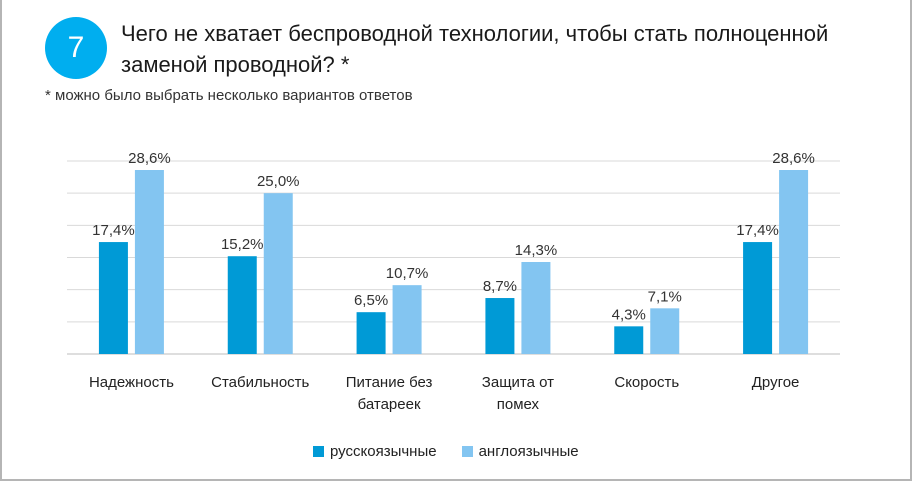 This screenshot has width=912, height=481. What do you see at coordinates (278, 181) in the screenshot?
I see `data-label: 25,0%` at bounding box center [278, 181].